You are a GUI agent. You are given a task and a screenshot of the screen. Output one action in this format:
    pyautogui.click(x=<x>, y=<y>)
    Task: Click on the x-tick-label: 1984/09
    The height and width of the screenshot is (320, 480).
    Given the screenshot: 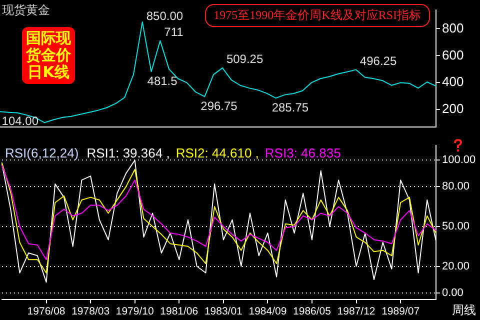 What is the action you would take?
    pyautogui.click(x=267, y=312)
    